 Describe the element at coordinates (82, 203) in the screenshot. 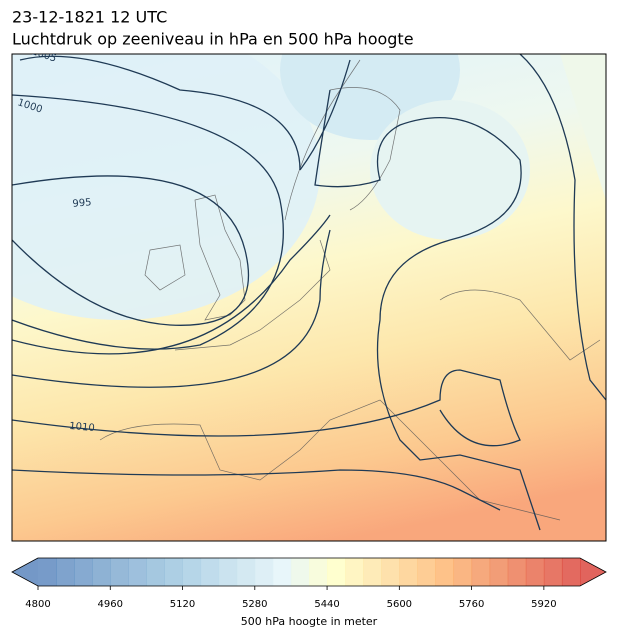

I see `contour-label: 995` at that location.